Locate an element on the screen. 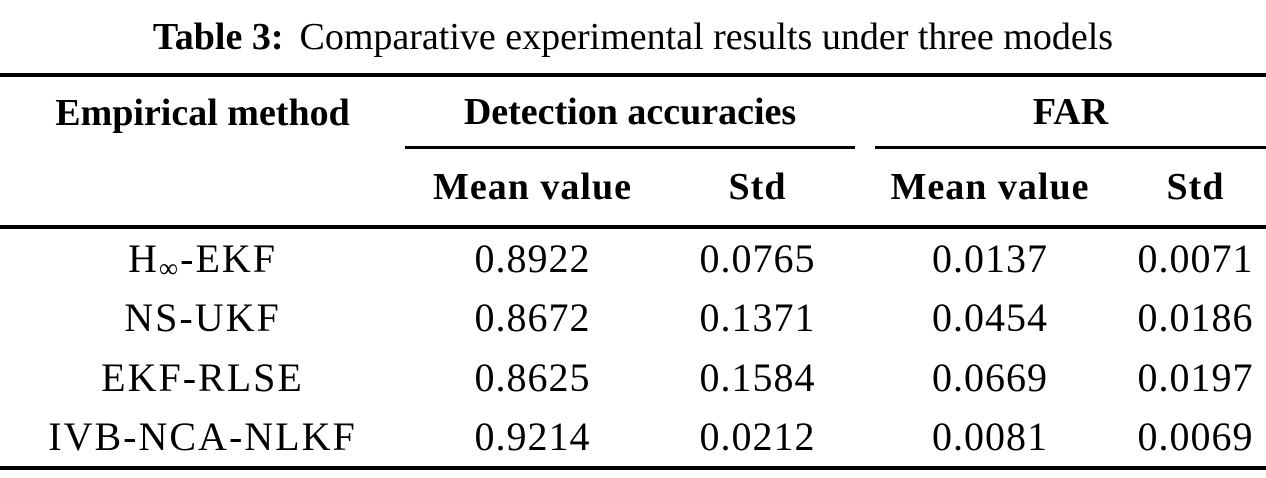  method-main: EKF-RLSE is located at coordinates (202, 377).